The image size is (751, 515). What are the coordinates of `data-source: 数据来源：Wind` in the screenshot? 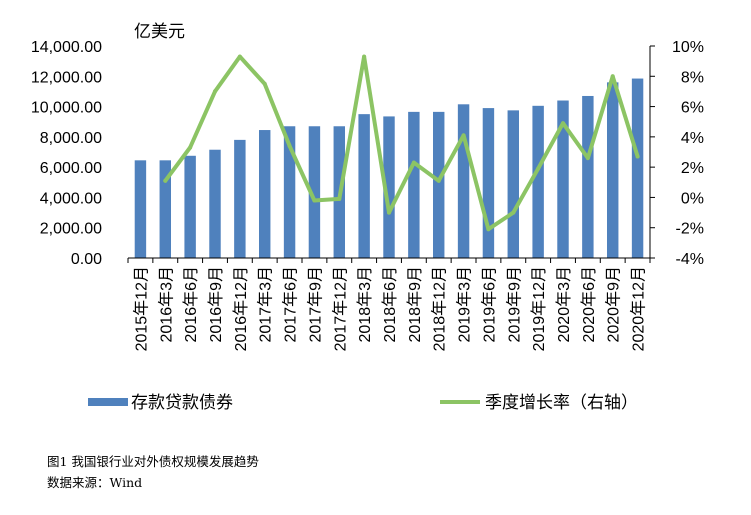 It's located at (95, 482).